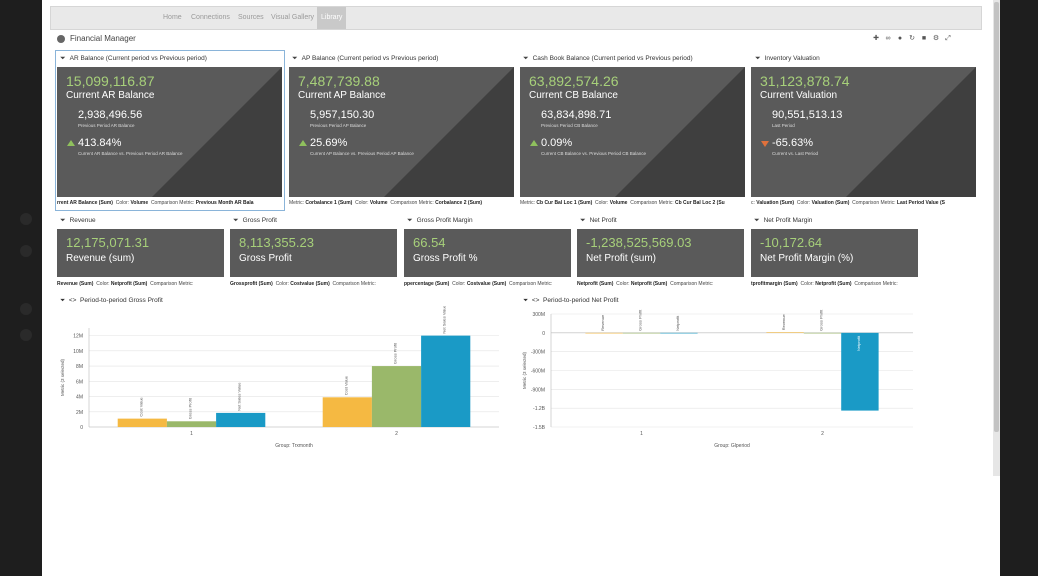  What do you see at coordinates (103, 38) in the screenshot?
I see `page-title: Financial Manager` at bounding box center [103, 38].